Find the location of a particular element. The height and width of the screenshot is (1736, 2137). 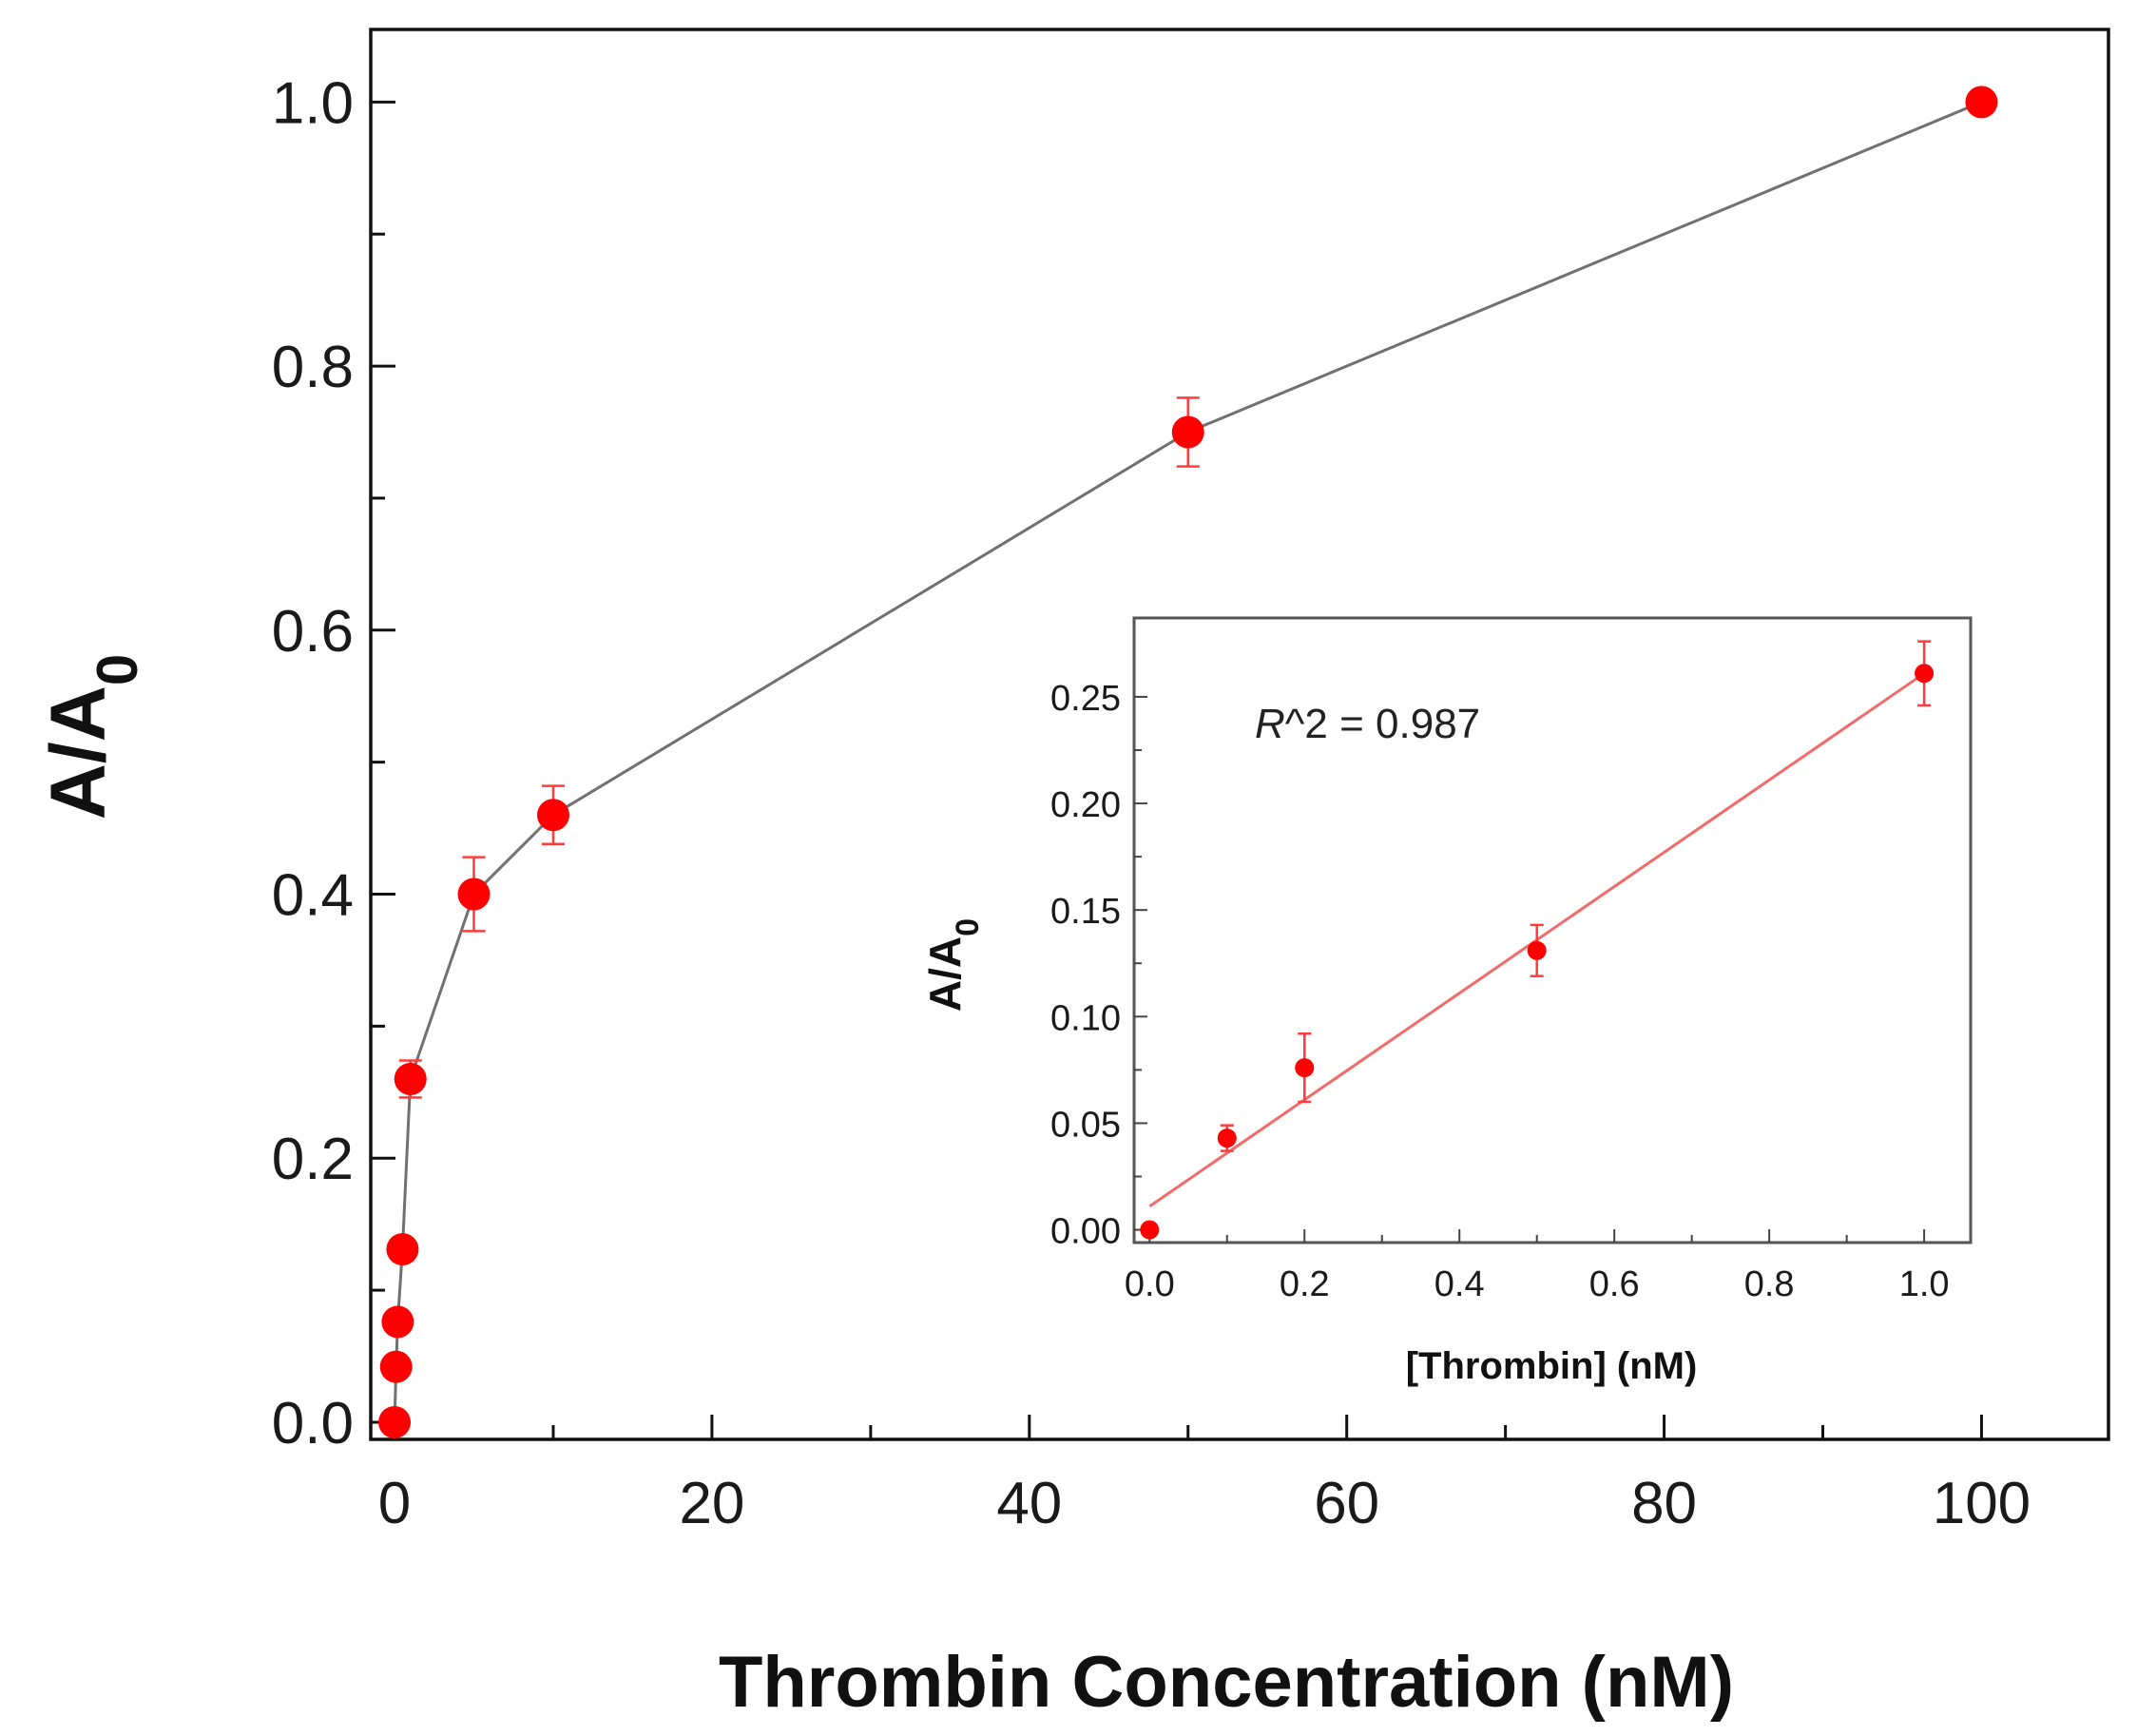

main-y-axis-title-subscript: 0 is located at coordinates (118, 669).